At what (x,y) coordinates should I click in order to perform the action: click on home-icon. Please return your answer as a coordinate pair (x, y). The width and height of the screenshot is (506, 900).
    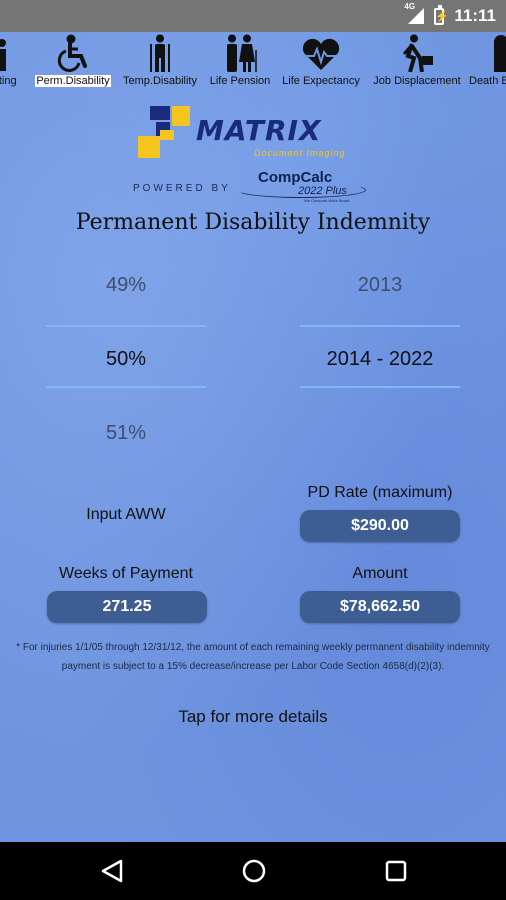
    Looking at the image, I should click on (254, 871).